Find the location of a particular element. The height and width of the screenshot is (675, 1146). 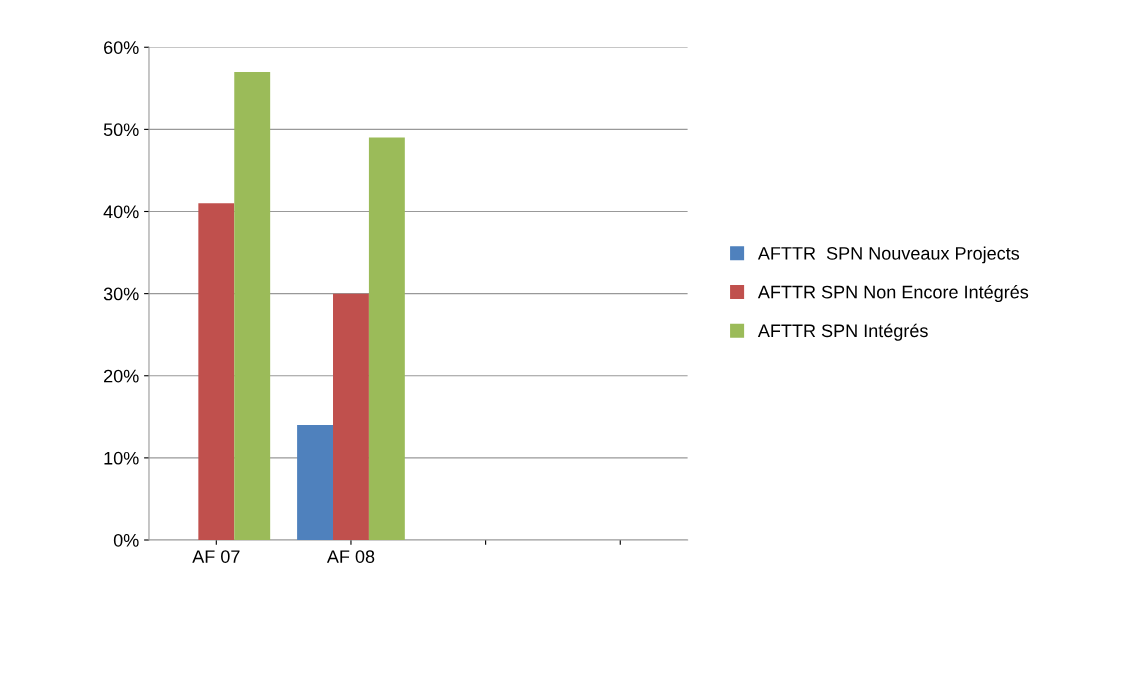

y-tick-label: 50% is located at coordinates (121, 130).